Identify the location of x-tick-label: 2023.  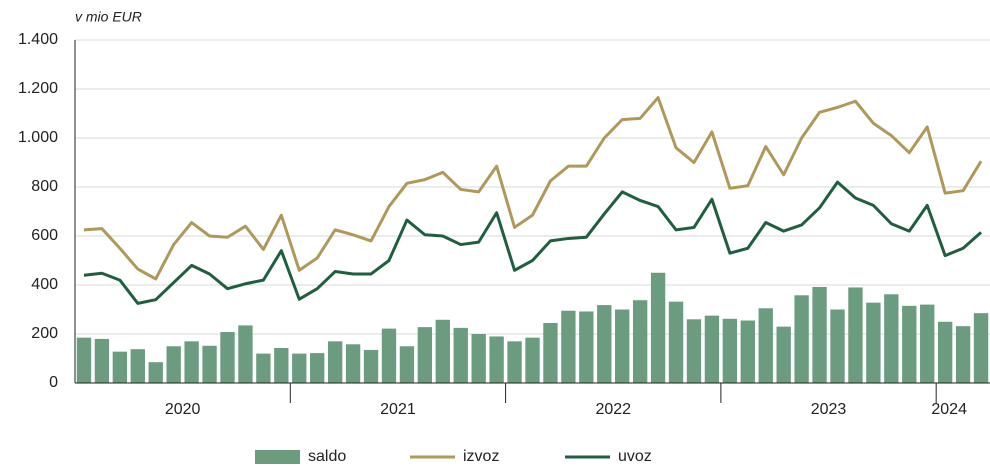
(829, 409).